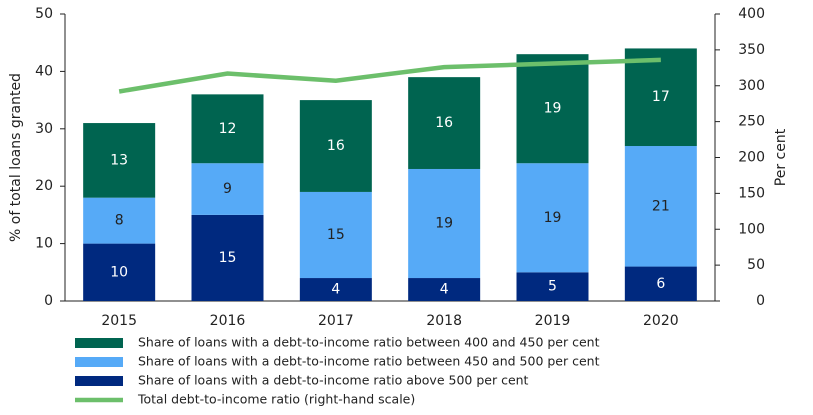  Describe the element at coordinates (760, 301) in the screenshot. I see `y2-tick-label: 0` at that location.